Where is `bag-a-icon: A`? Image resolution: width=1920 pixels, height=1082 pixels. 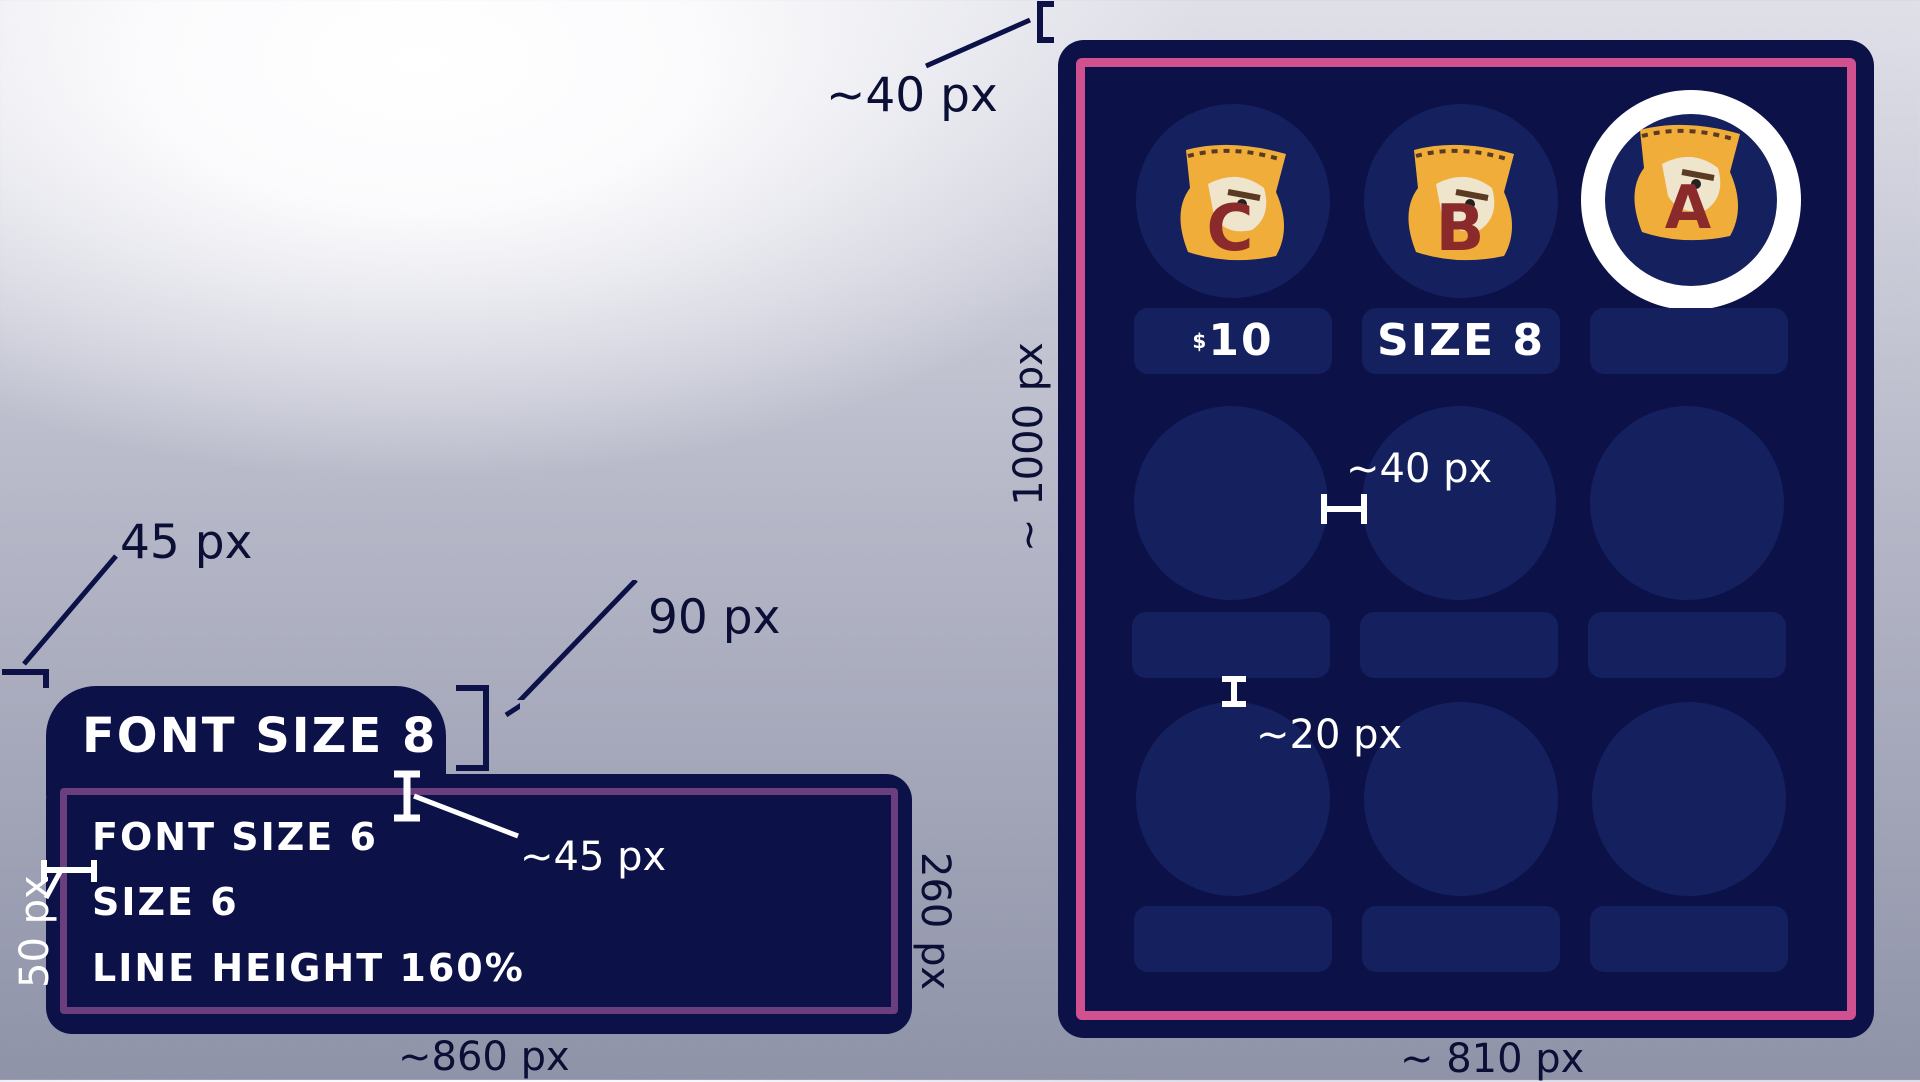 bag-a-icon: A is located at coordinates (1687, 183).